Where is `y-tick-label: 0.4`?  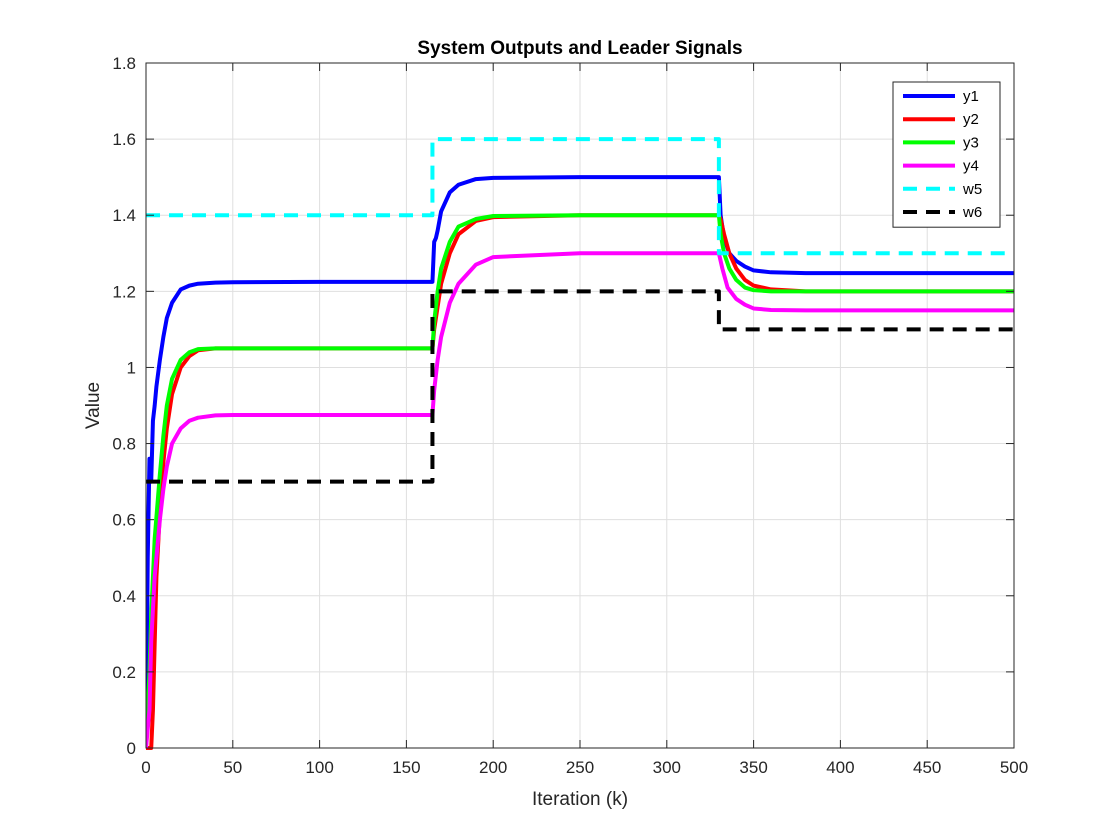 y-tick-label: 0.4 is located at coordinates (124, 596).